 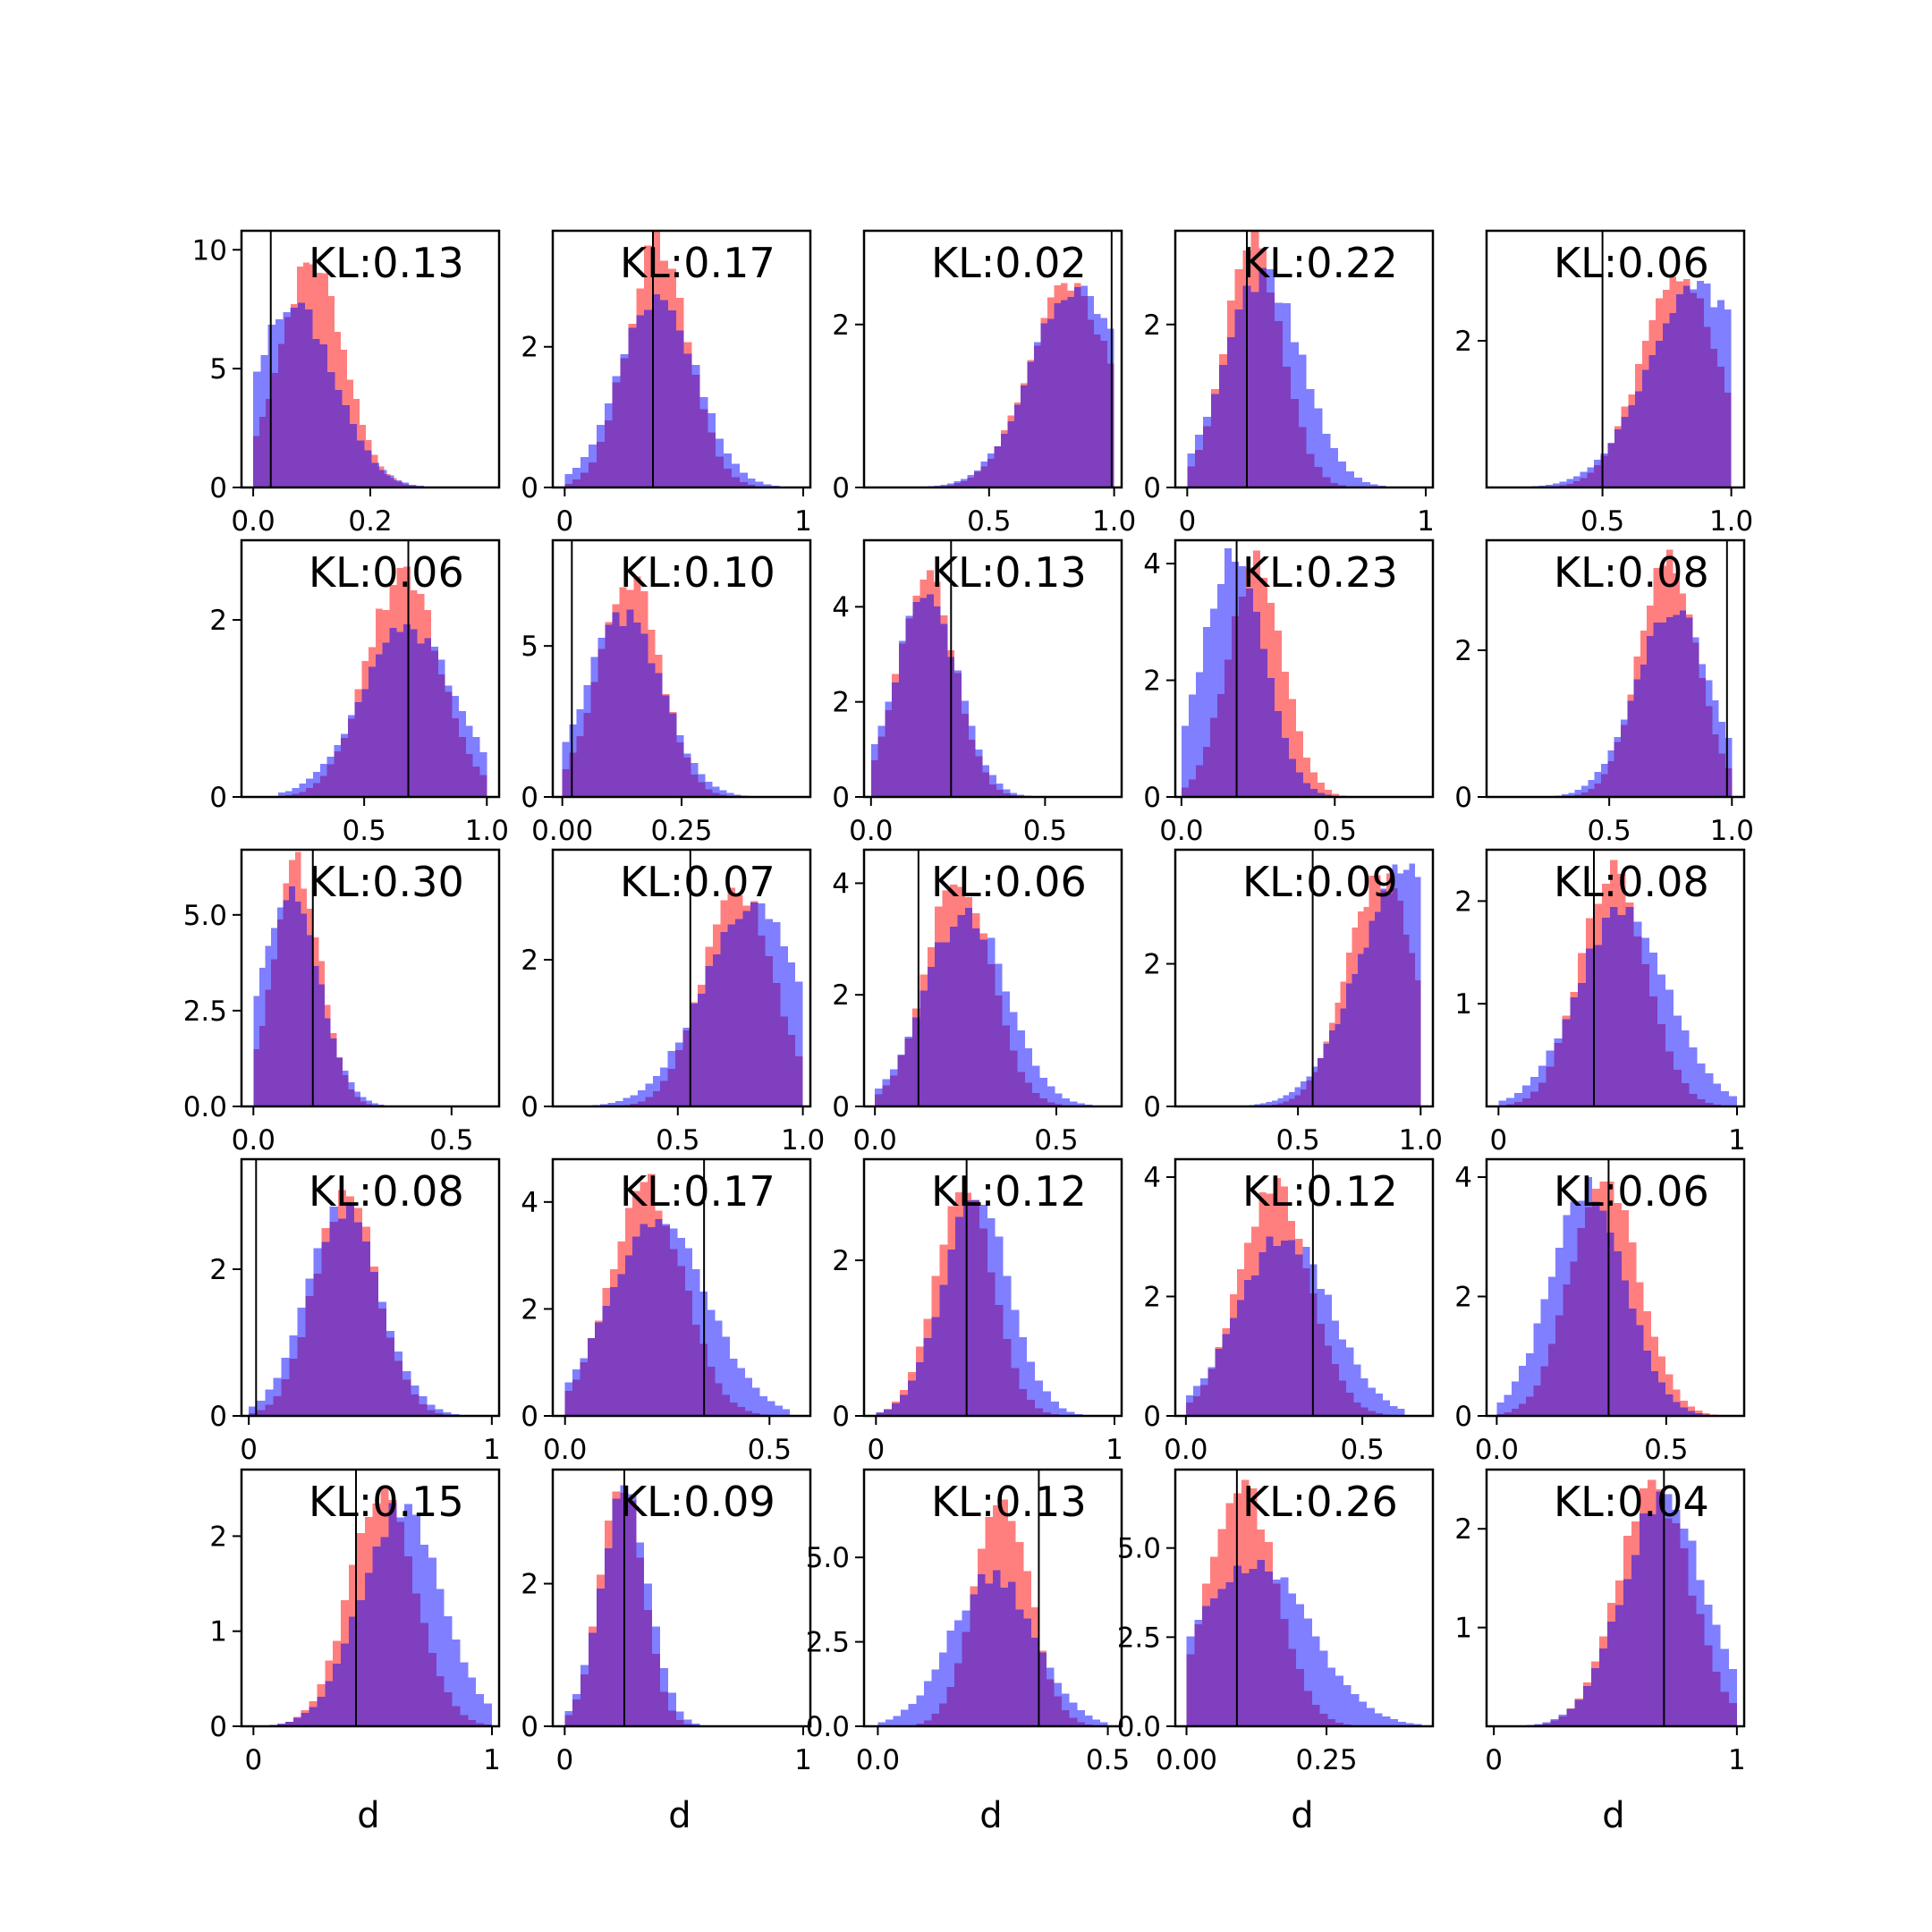 I want to click on histogram-panel: 0 1 0 1 2 KL:0.15 d, so click(x=355, y=1652).